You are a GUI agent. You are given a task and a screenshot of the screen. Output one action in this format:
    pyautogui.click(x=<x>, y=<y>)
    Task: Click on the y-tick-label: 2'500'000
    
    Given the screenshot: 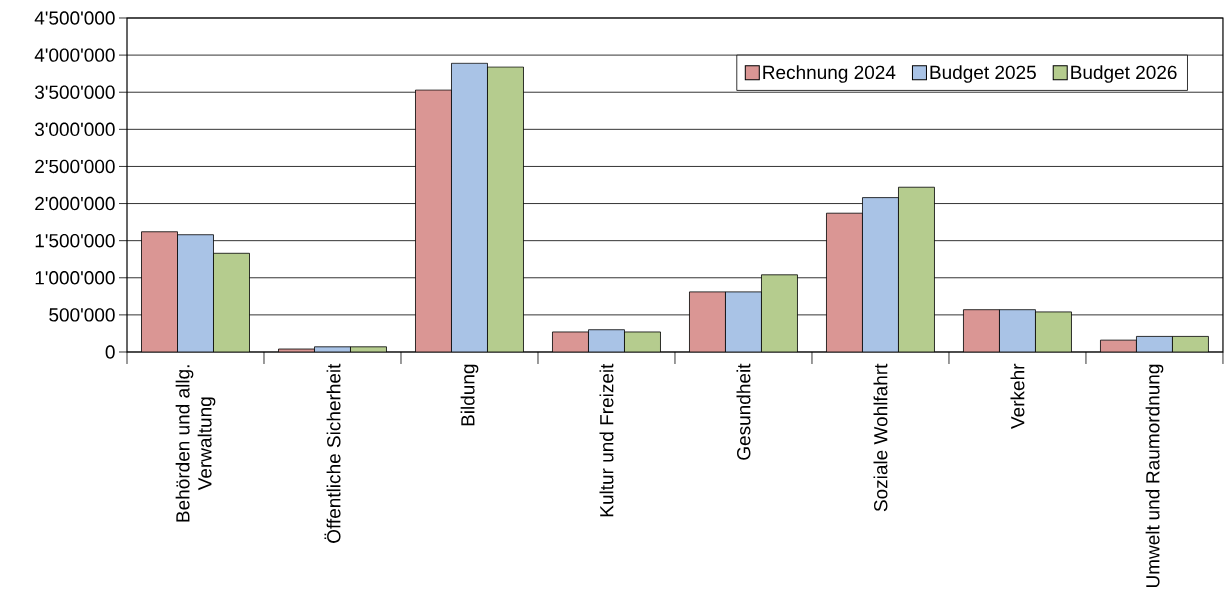 What is the action you would take?
    pyautogui.click(x=75, y=166)
    